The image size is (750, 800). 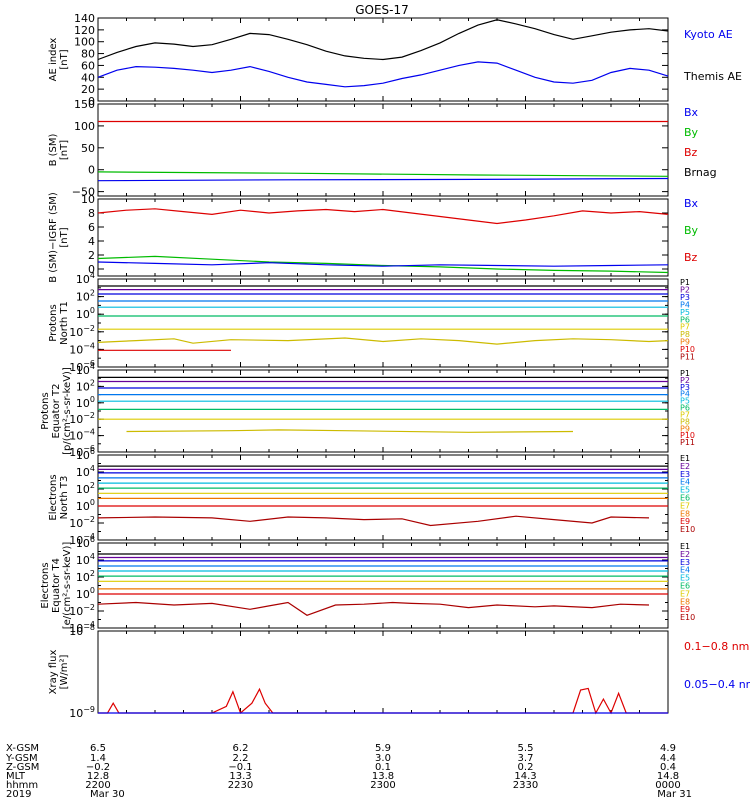 I want to click on series-bigrf-bx, so click(x=383, y=264).